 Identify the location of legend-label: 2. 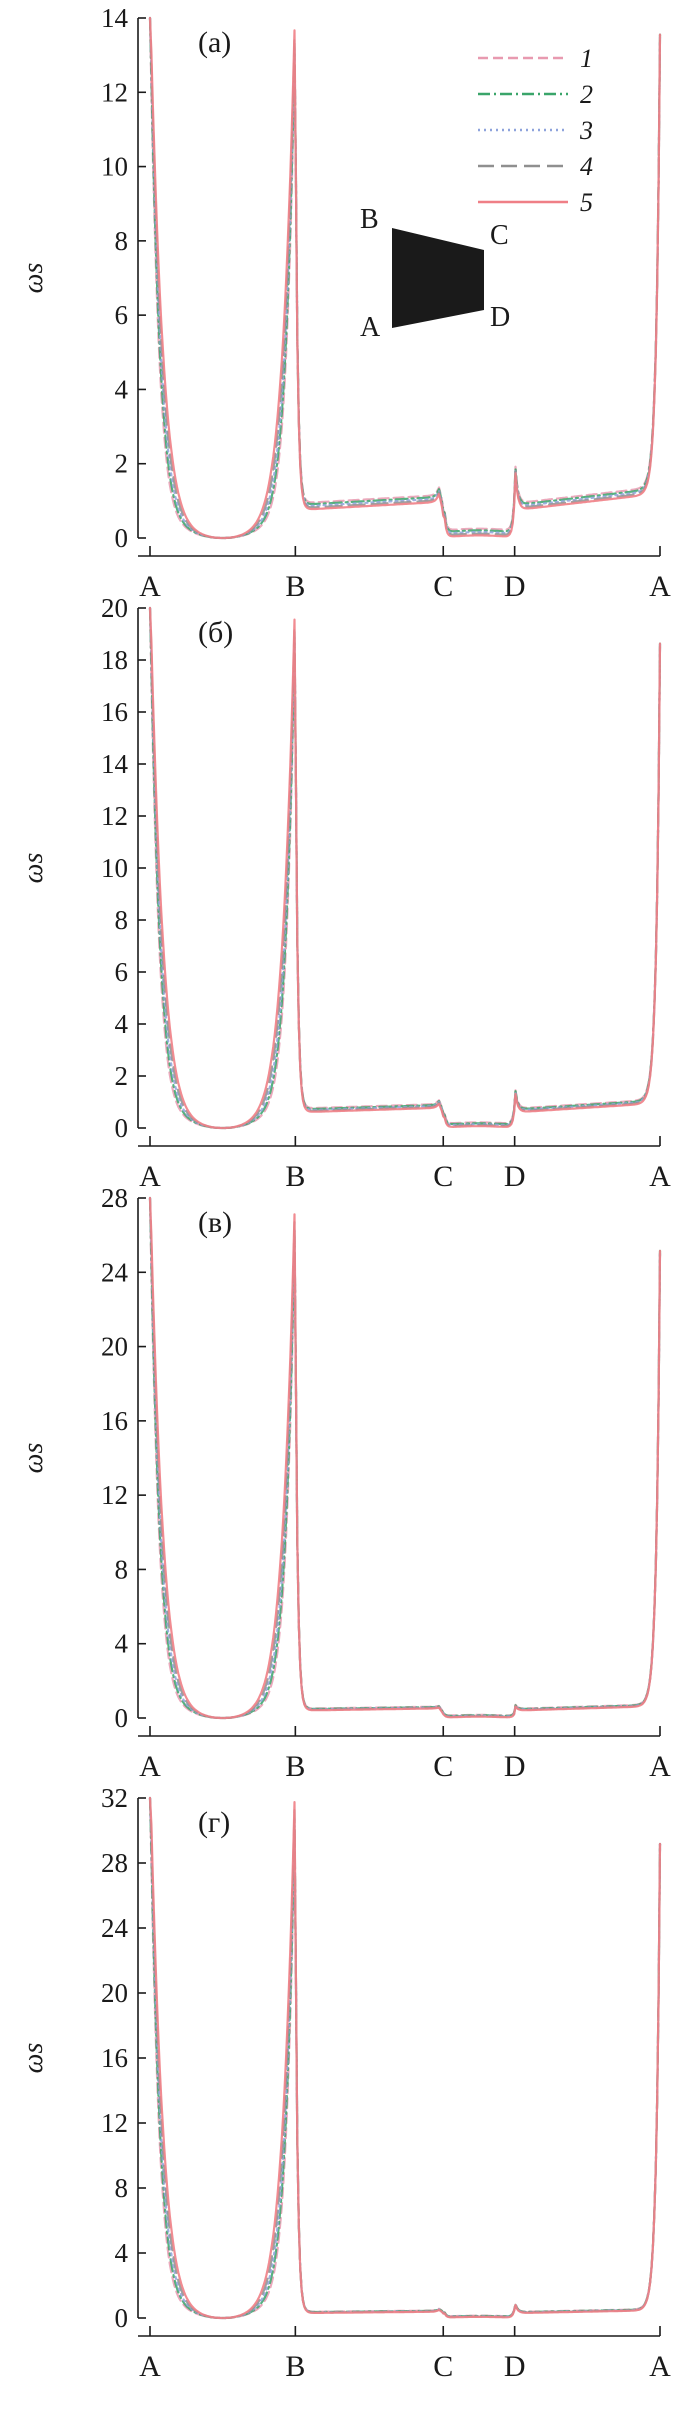
(586, 94).